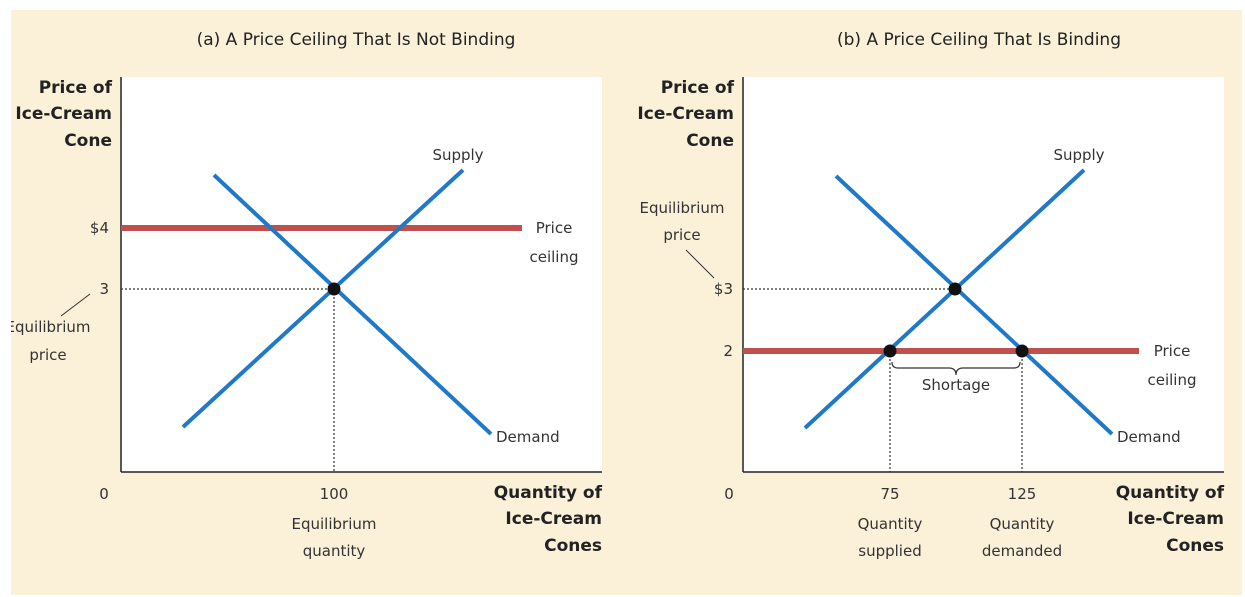  What do you see at coordinates (955, 289) in the screenshot?
I see `panel-b-equilibrium-point` at bounding box center [955, 289].